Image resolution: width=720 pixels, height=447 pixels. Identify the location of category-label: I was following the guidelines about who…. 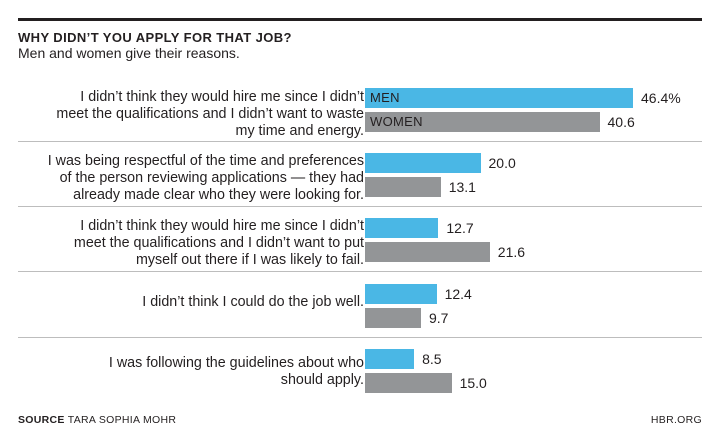
(194, 372).